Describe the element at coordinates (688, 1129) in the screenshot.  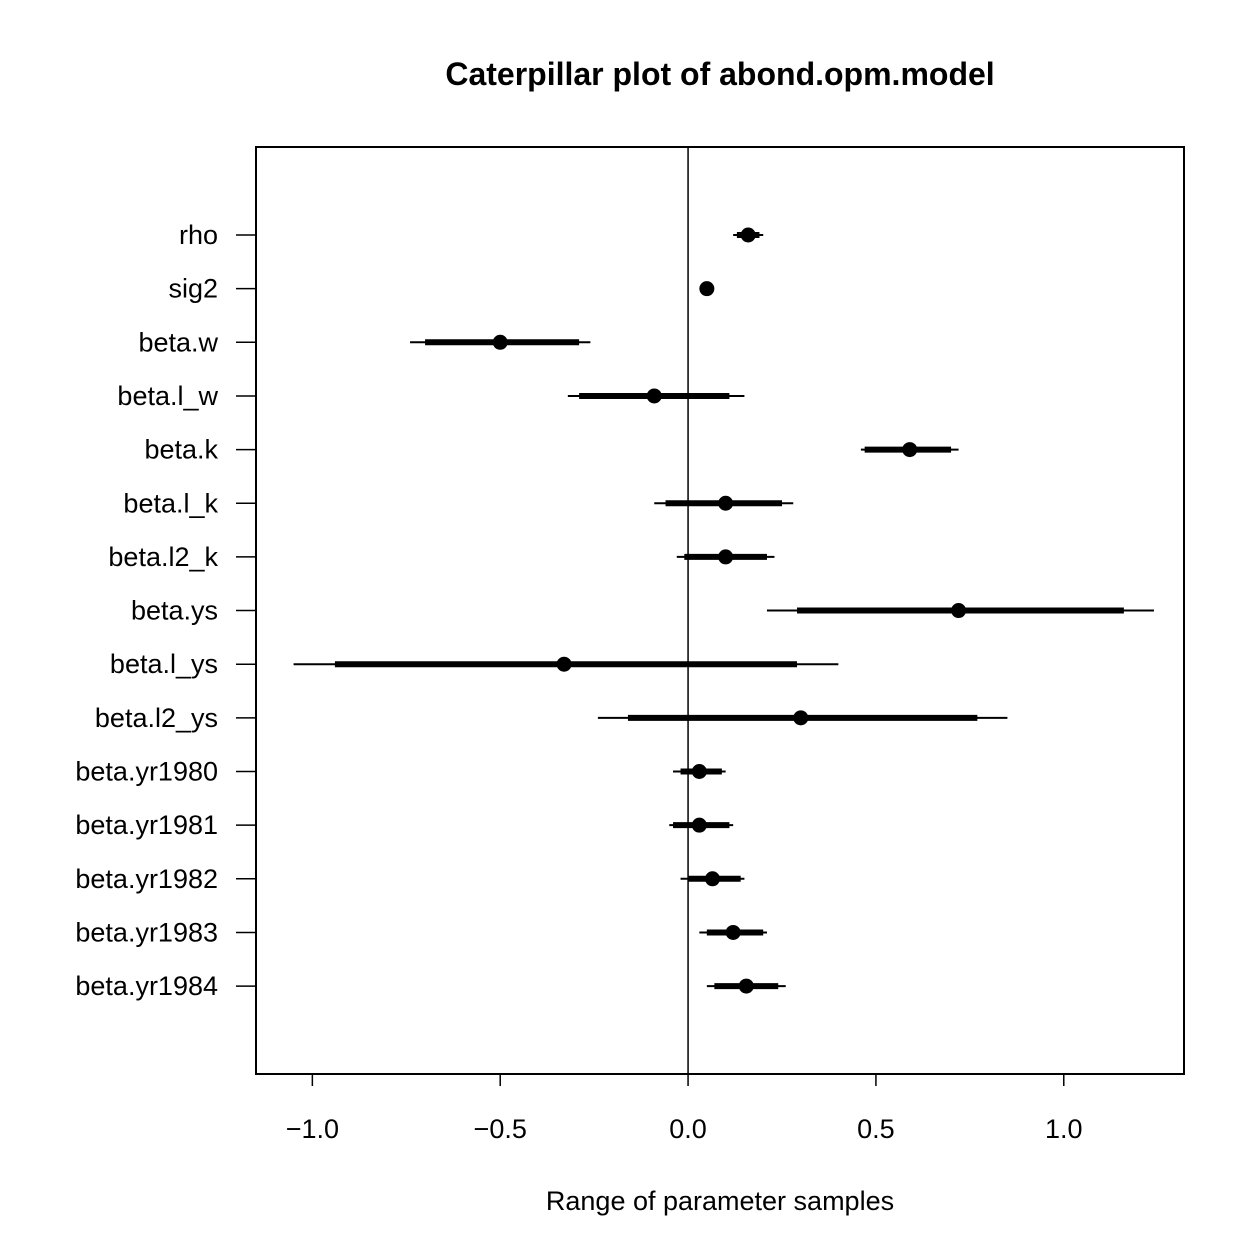
I see `x-tick-label: 0.0` at that location.